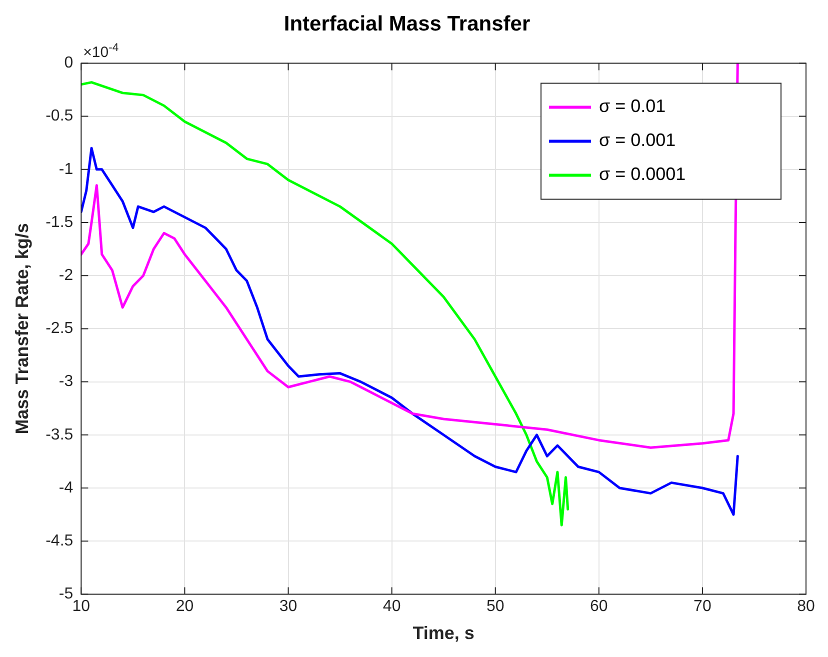  What do you see at coordinates (69, 63) in the screenshot?
I see `y-tick-label: 0` at bounding box center [69, 63].